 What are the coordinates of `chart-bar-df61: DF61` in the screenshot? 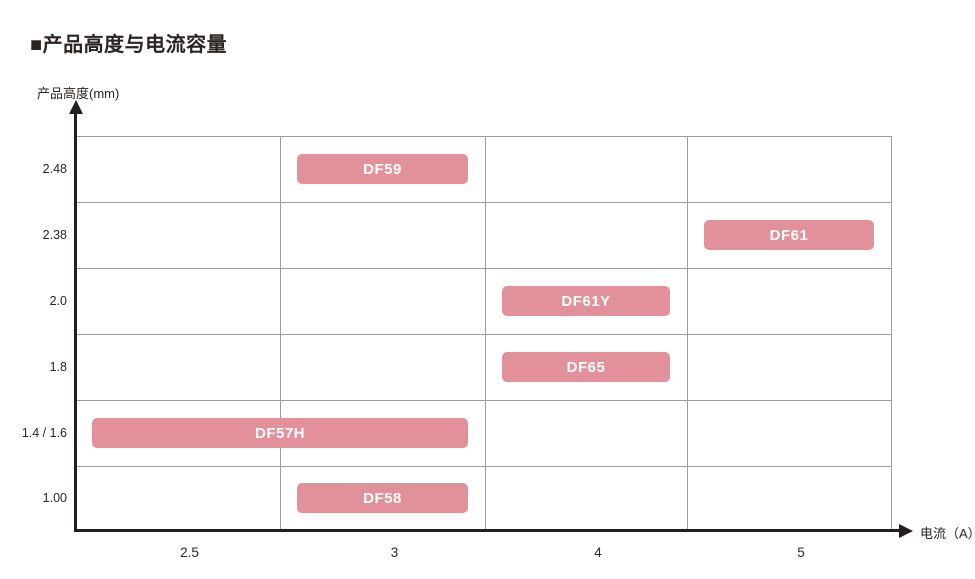 It's located at (789, 235).